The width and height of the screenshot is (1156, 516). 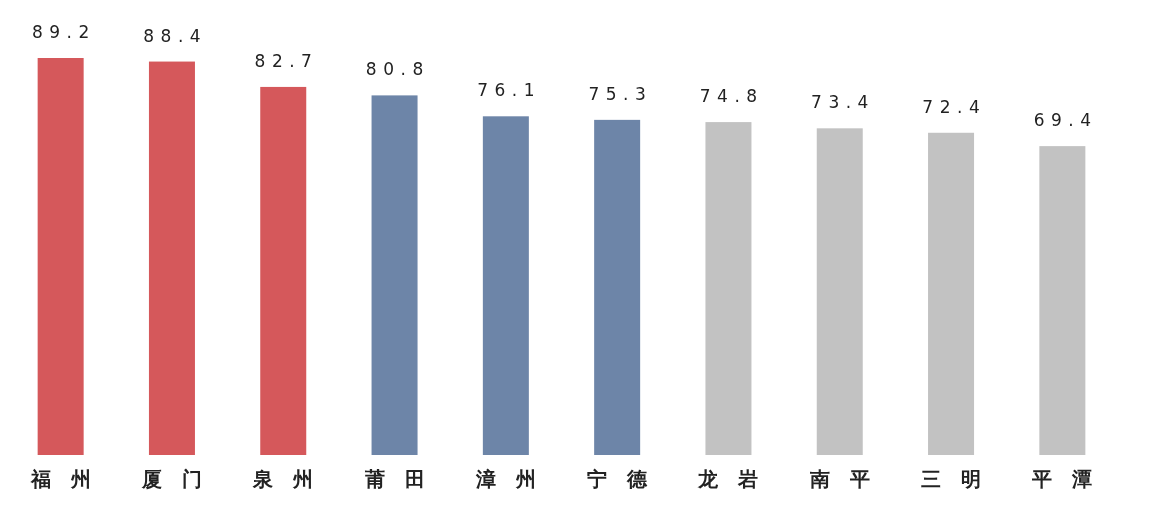 I want to click on x-tick-label: 宁德, so click(x=627, y=479).